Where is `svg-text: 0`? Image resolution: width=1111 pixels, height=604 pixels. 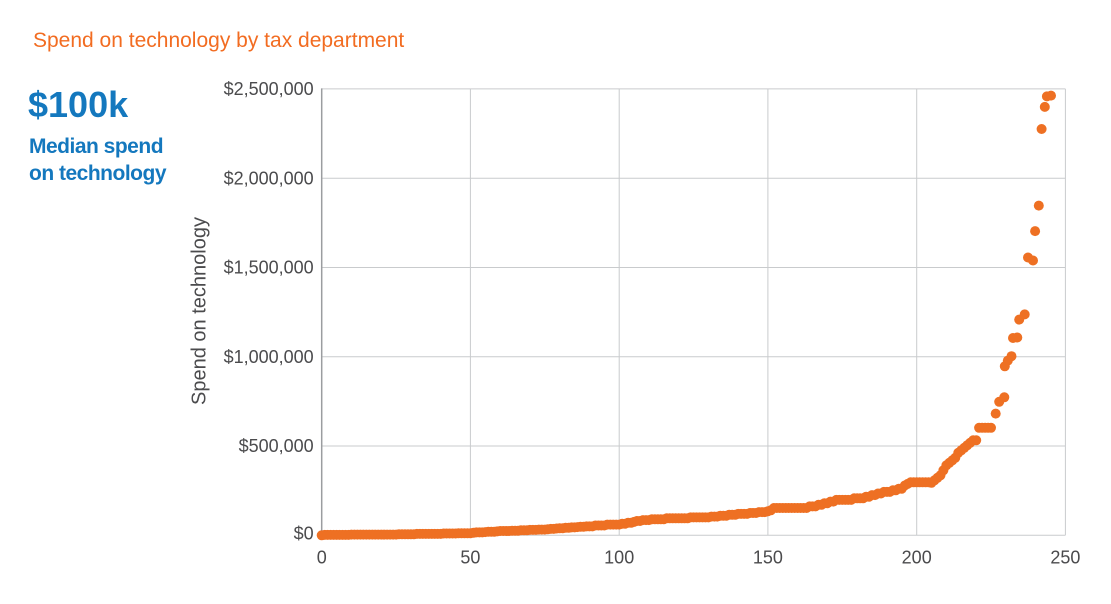
svg-text: 0 is located at coordinates (322, 557).